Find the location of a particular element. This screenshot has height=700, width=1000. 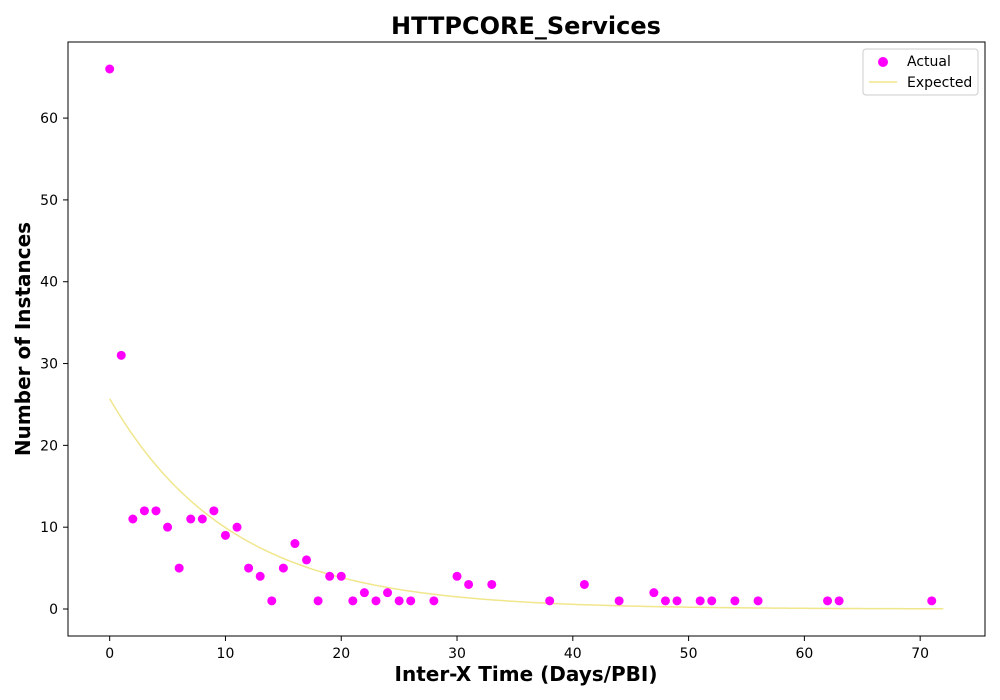

x-axis-label: Inter-X Time (Days/PBI) is located at coordinates (526, 674).